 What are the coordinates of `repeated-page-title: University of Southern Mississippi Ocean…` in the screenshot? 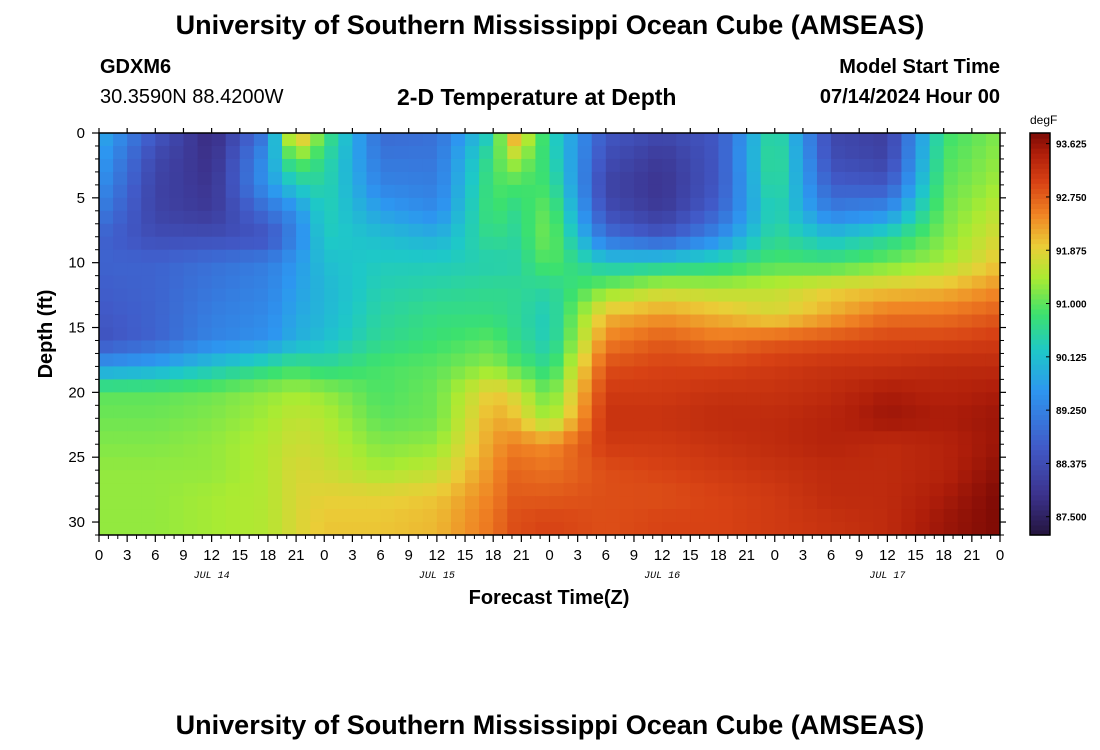 It's located at (550, 725).